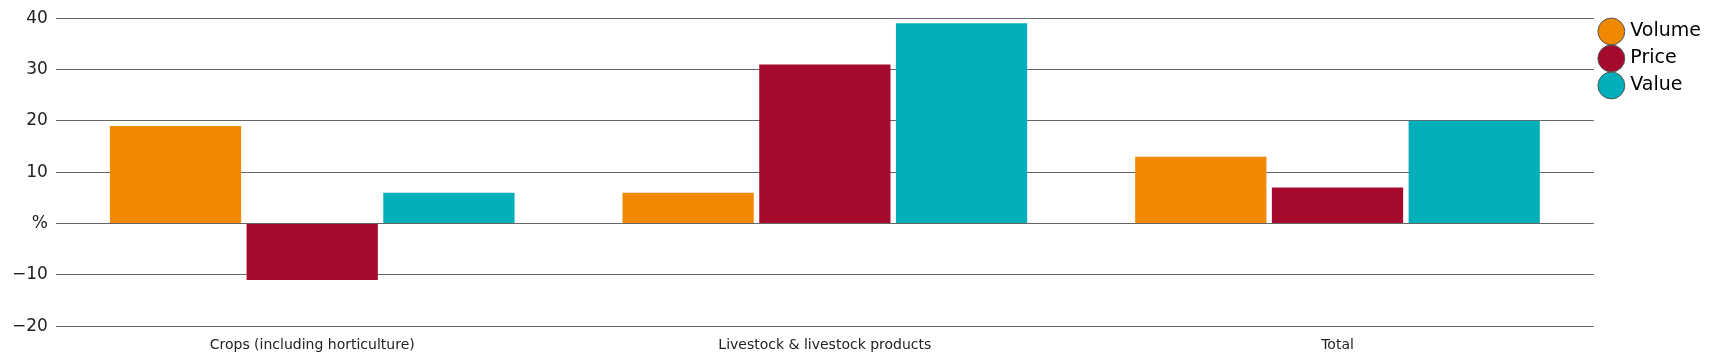 This screenshot has height=361, width=1721. Describe the element at coordinates (1666, 29) in the screenshot. I see `legend-label: Volume` at that location.